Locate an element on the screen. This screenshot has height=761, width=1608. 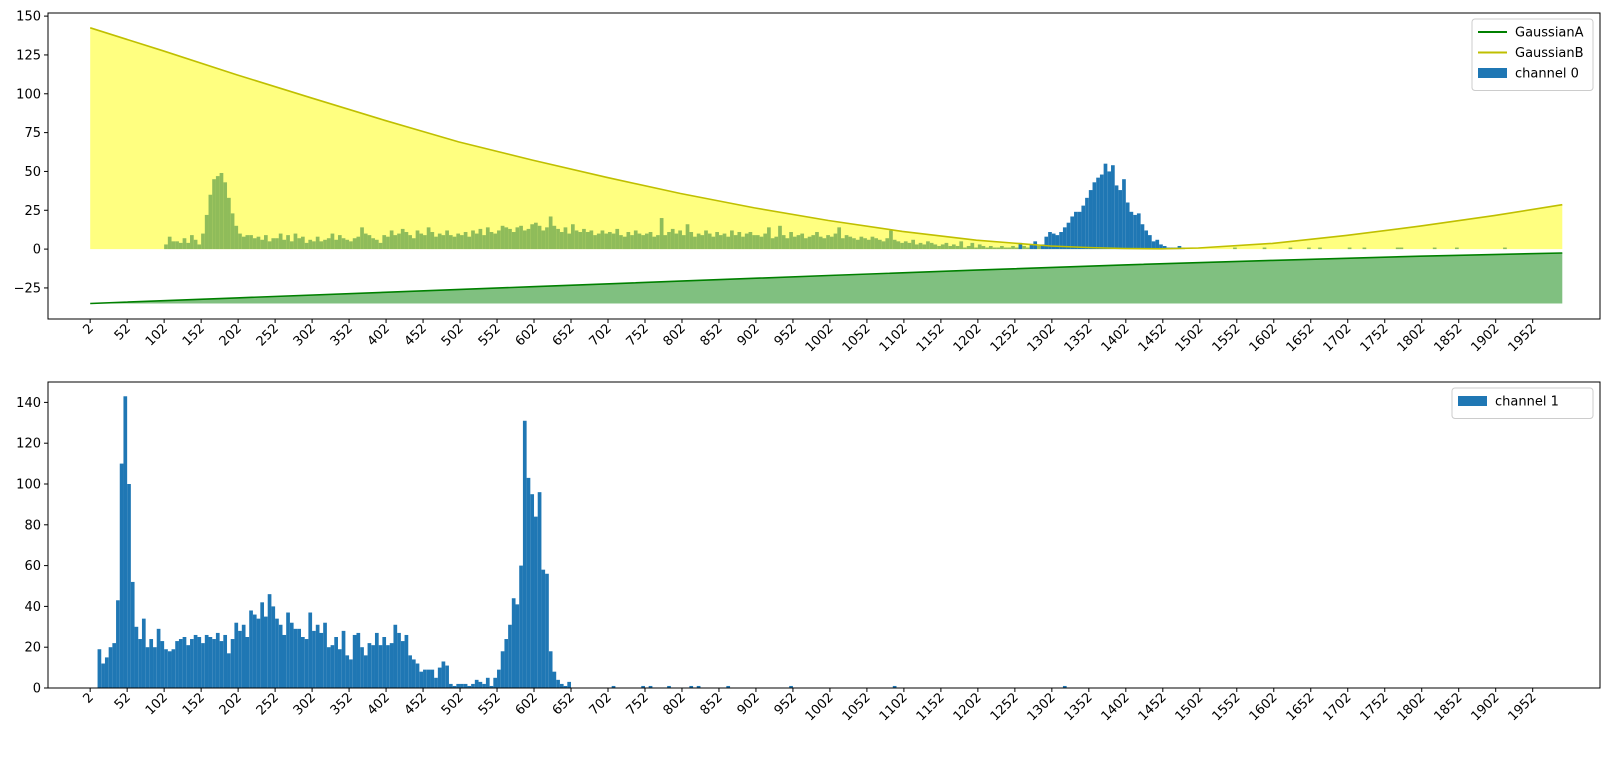
x-tick-label: 152 is located at coordinates (194, 704).